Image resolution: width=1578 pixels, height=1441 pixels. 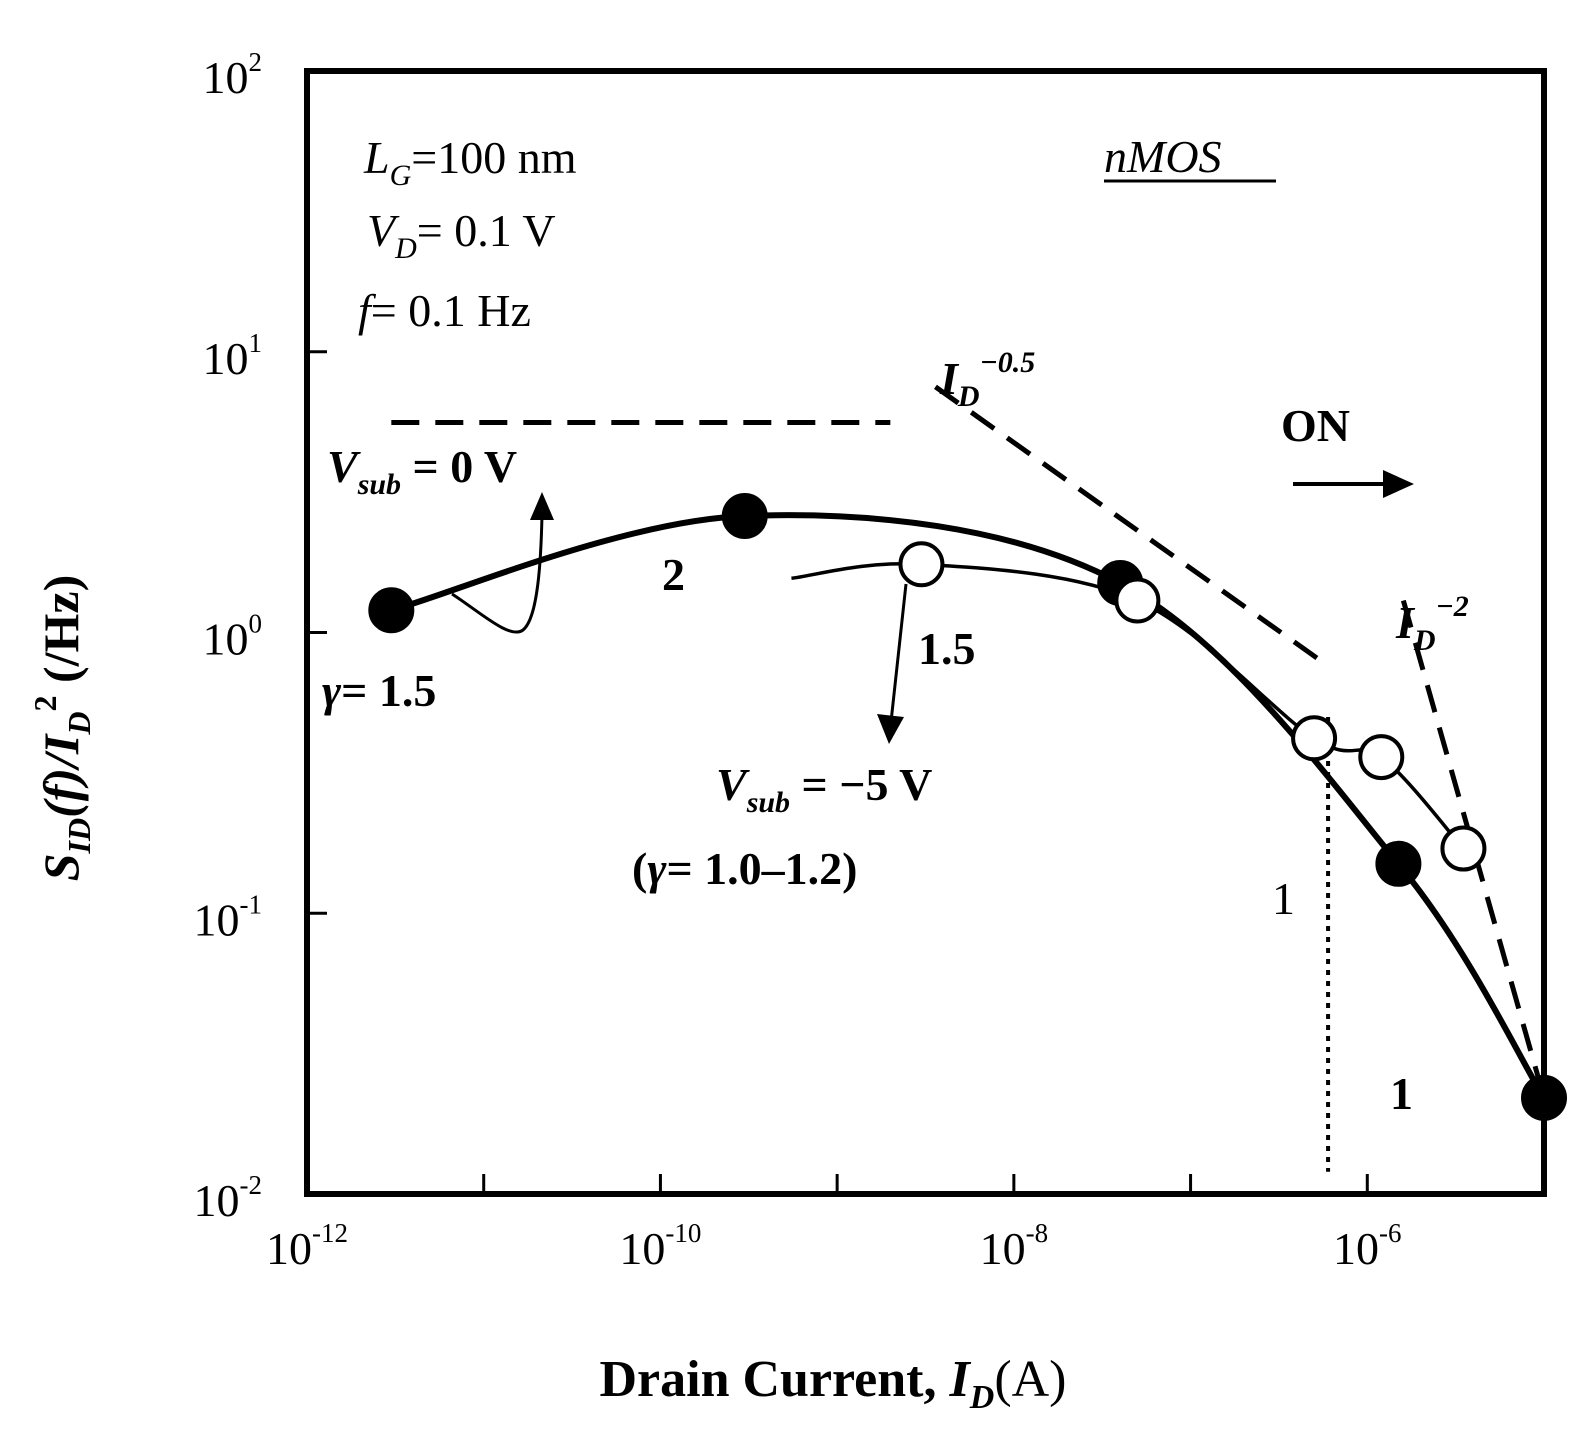 What do you see at coordinates (228, 917) in the screenshot?
I see `y-tick-label: 10⁻¹` at bounding box center [228, 917].